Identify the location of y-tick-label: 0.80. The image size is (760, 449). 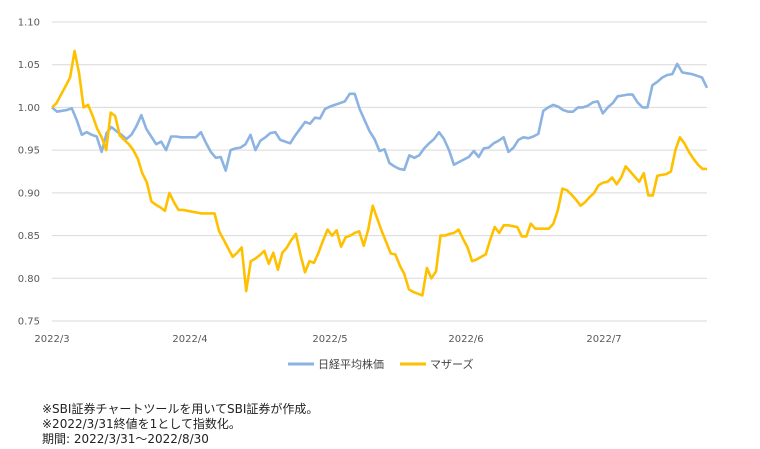
(29, 279).